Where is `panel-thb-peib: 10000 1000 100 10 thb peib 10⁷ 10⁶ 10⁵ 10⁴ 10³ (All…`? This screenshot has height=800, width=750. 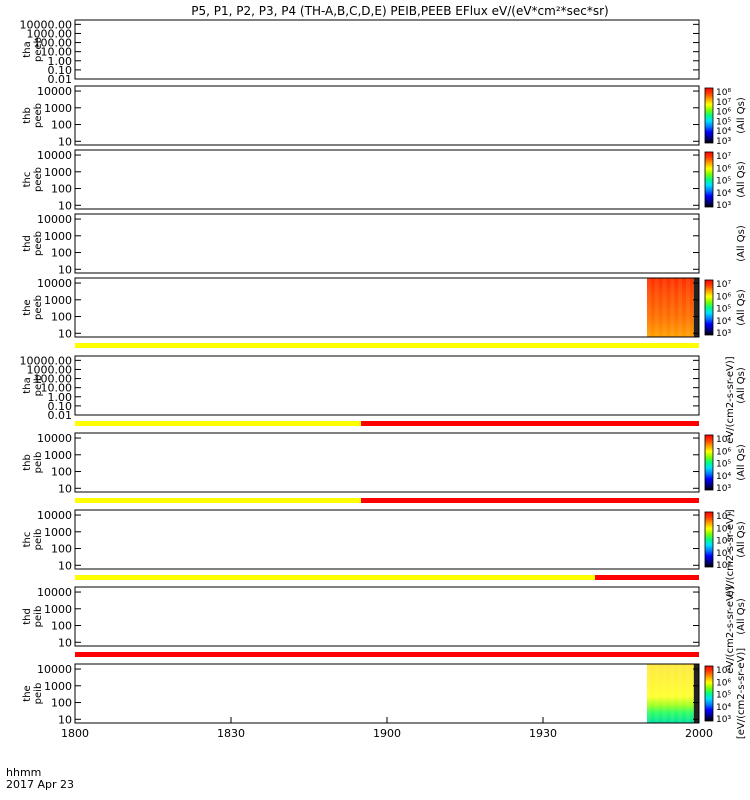 panel-thb-peib: 10000 1000 100 10 thb peib 10⁷ 10⁶ 10⁵ 10⁴ 10³ (All… is located at coordinates (384, 467).